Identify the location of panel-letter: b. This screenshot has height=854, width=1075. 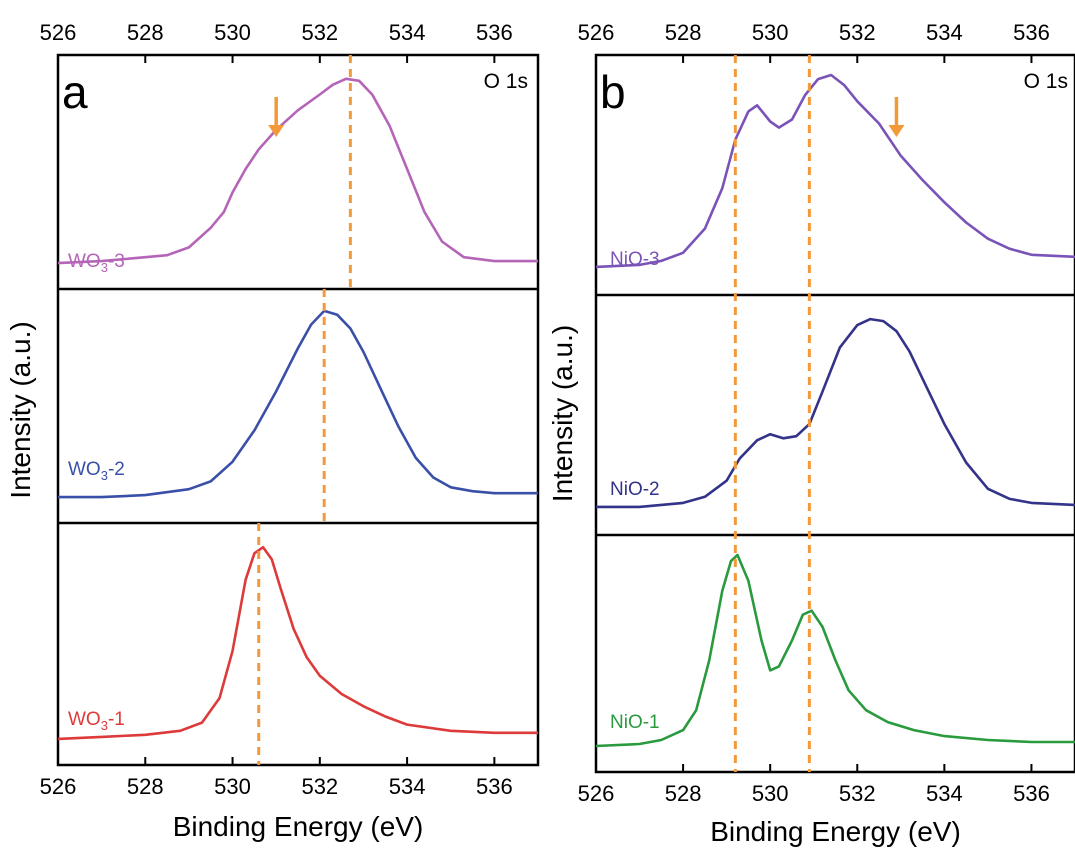
(613, 92).